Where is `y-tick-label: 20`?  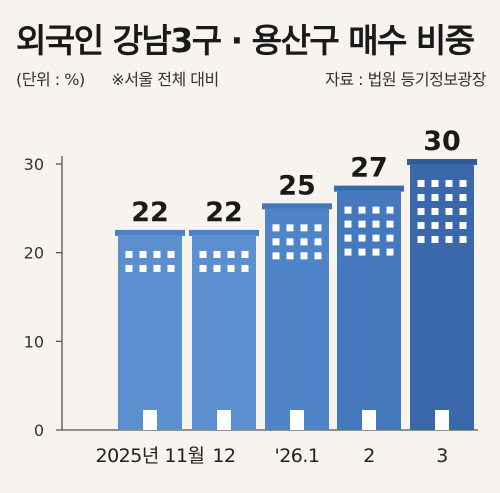
y-tick-label: 20 is located at coordinates (34, 253).